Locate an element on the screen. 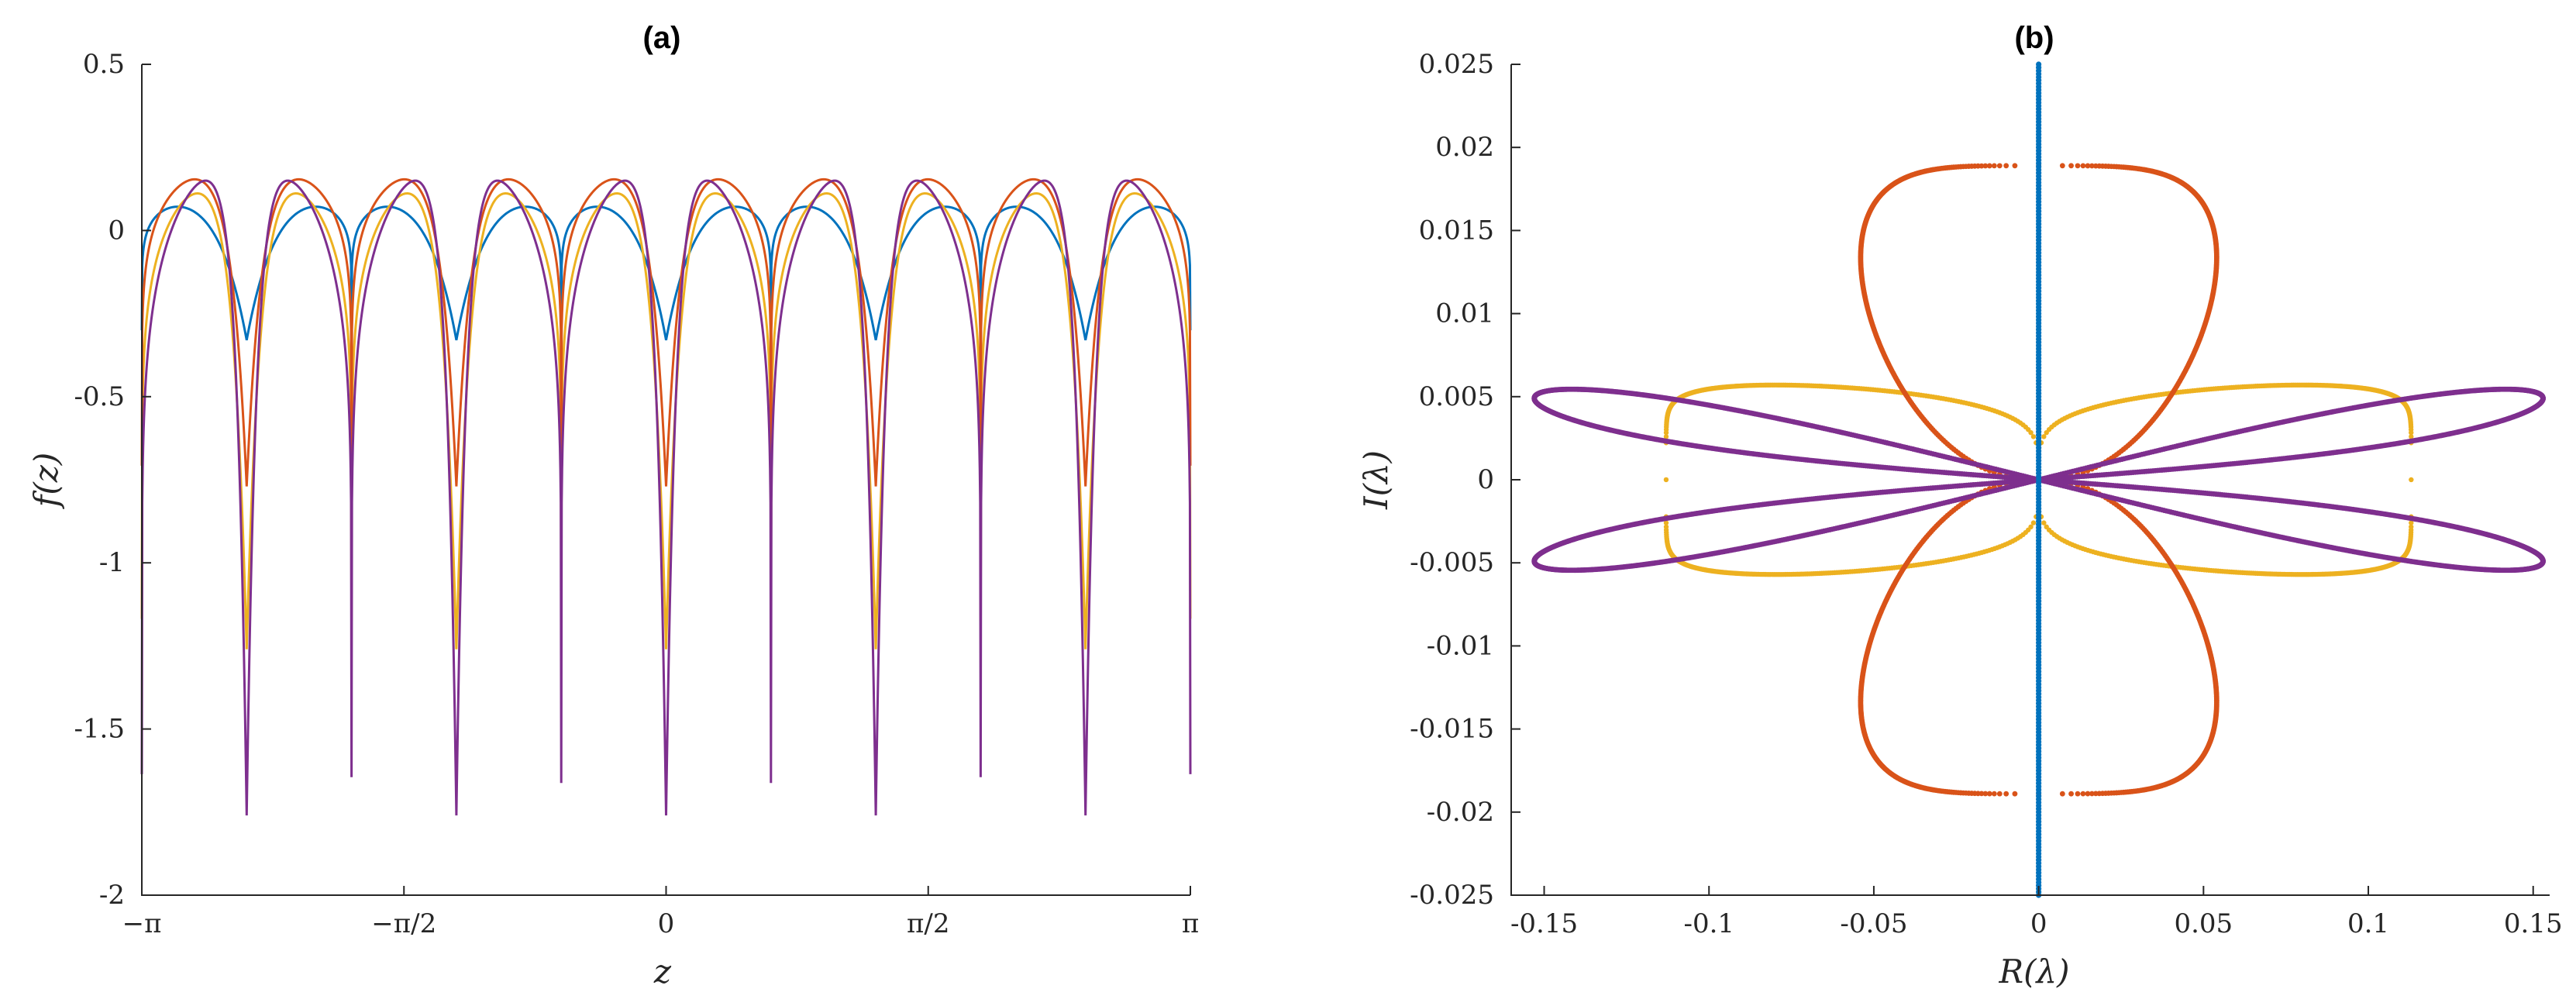 This screenshot has height=1006, width=2576. spectrum-blue is located at coordinates (2039, 480).